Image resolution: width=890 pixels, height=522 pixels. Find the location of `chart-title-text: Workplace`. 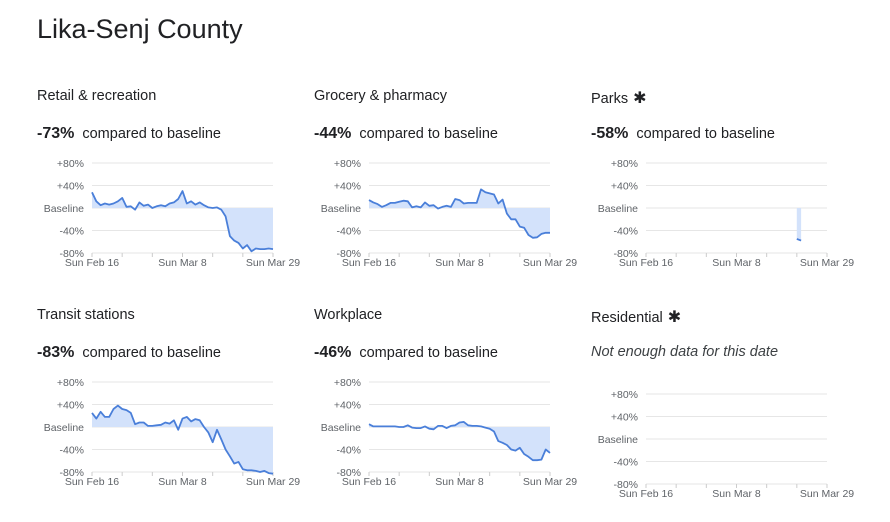

chart-title-text: Workplace is located at coordinates (348, 315).